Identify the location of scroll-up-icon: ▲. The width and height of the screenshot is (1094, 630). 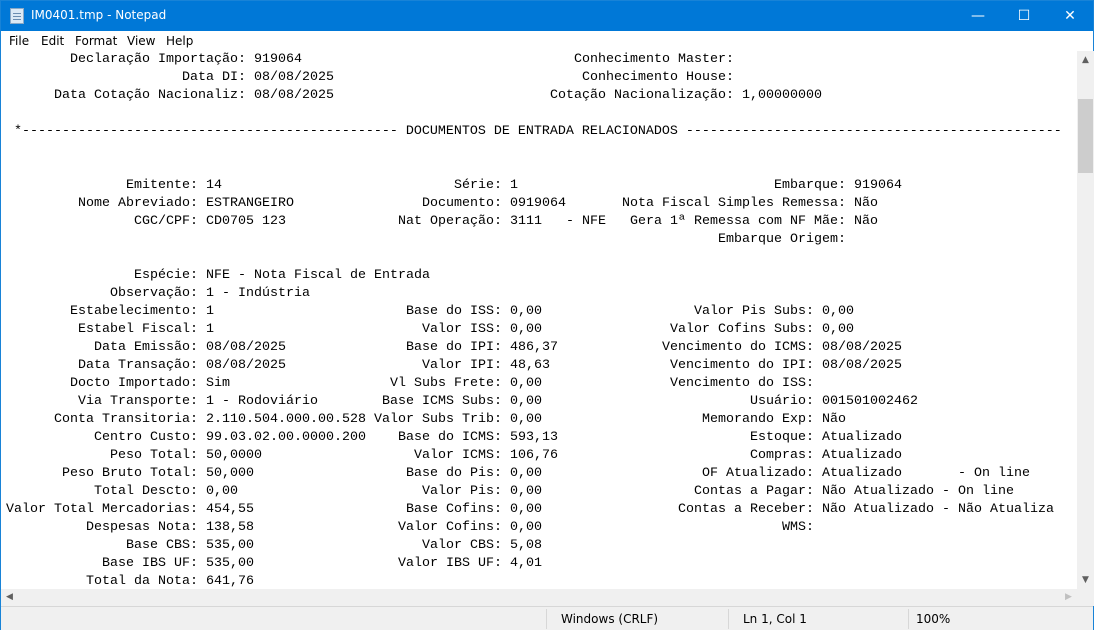
(1085, 60).